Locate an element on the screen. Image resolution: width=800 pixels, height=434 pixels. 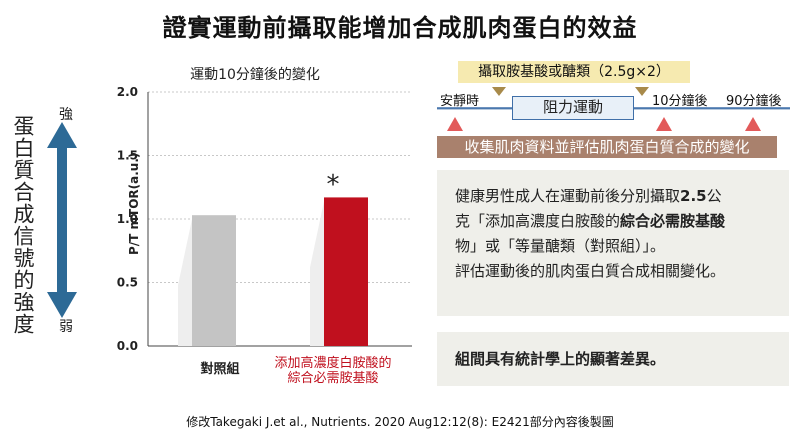
category-label-line: 綜合必需胺基酸 is located at coordinates (333, 378).